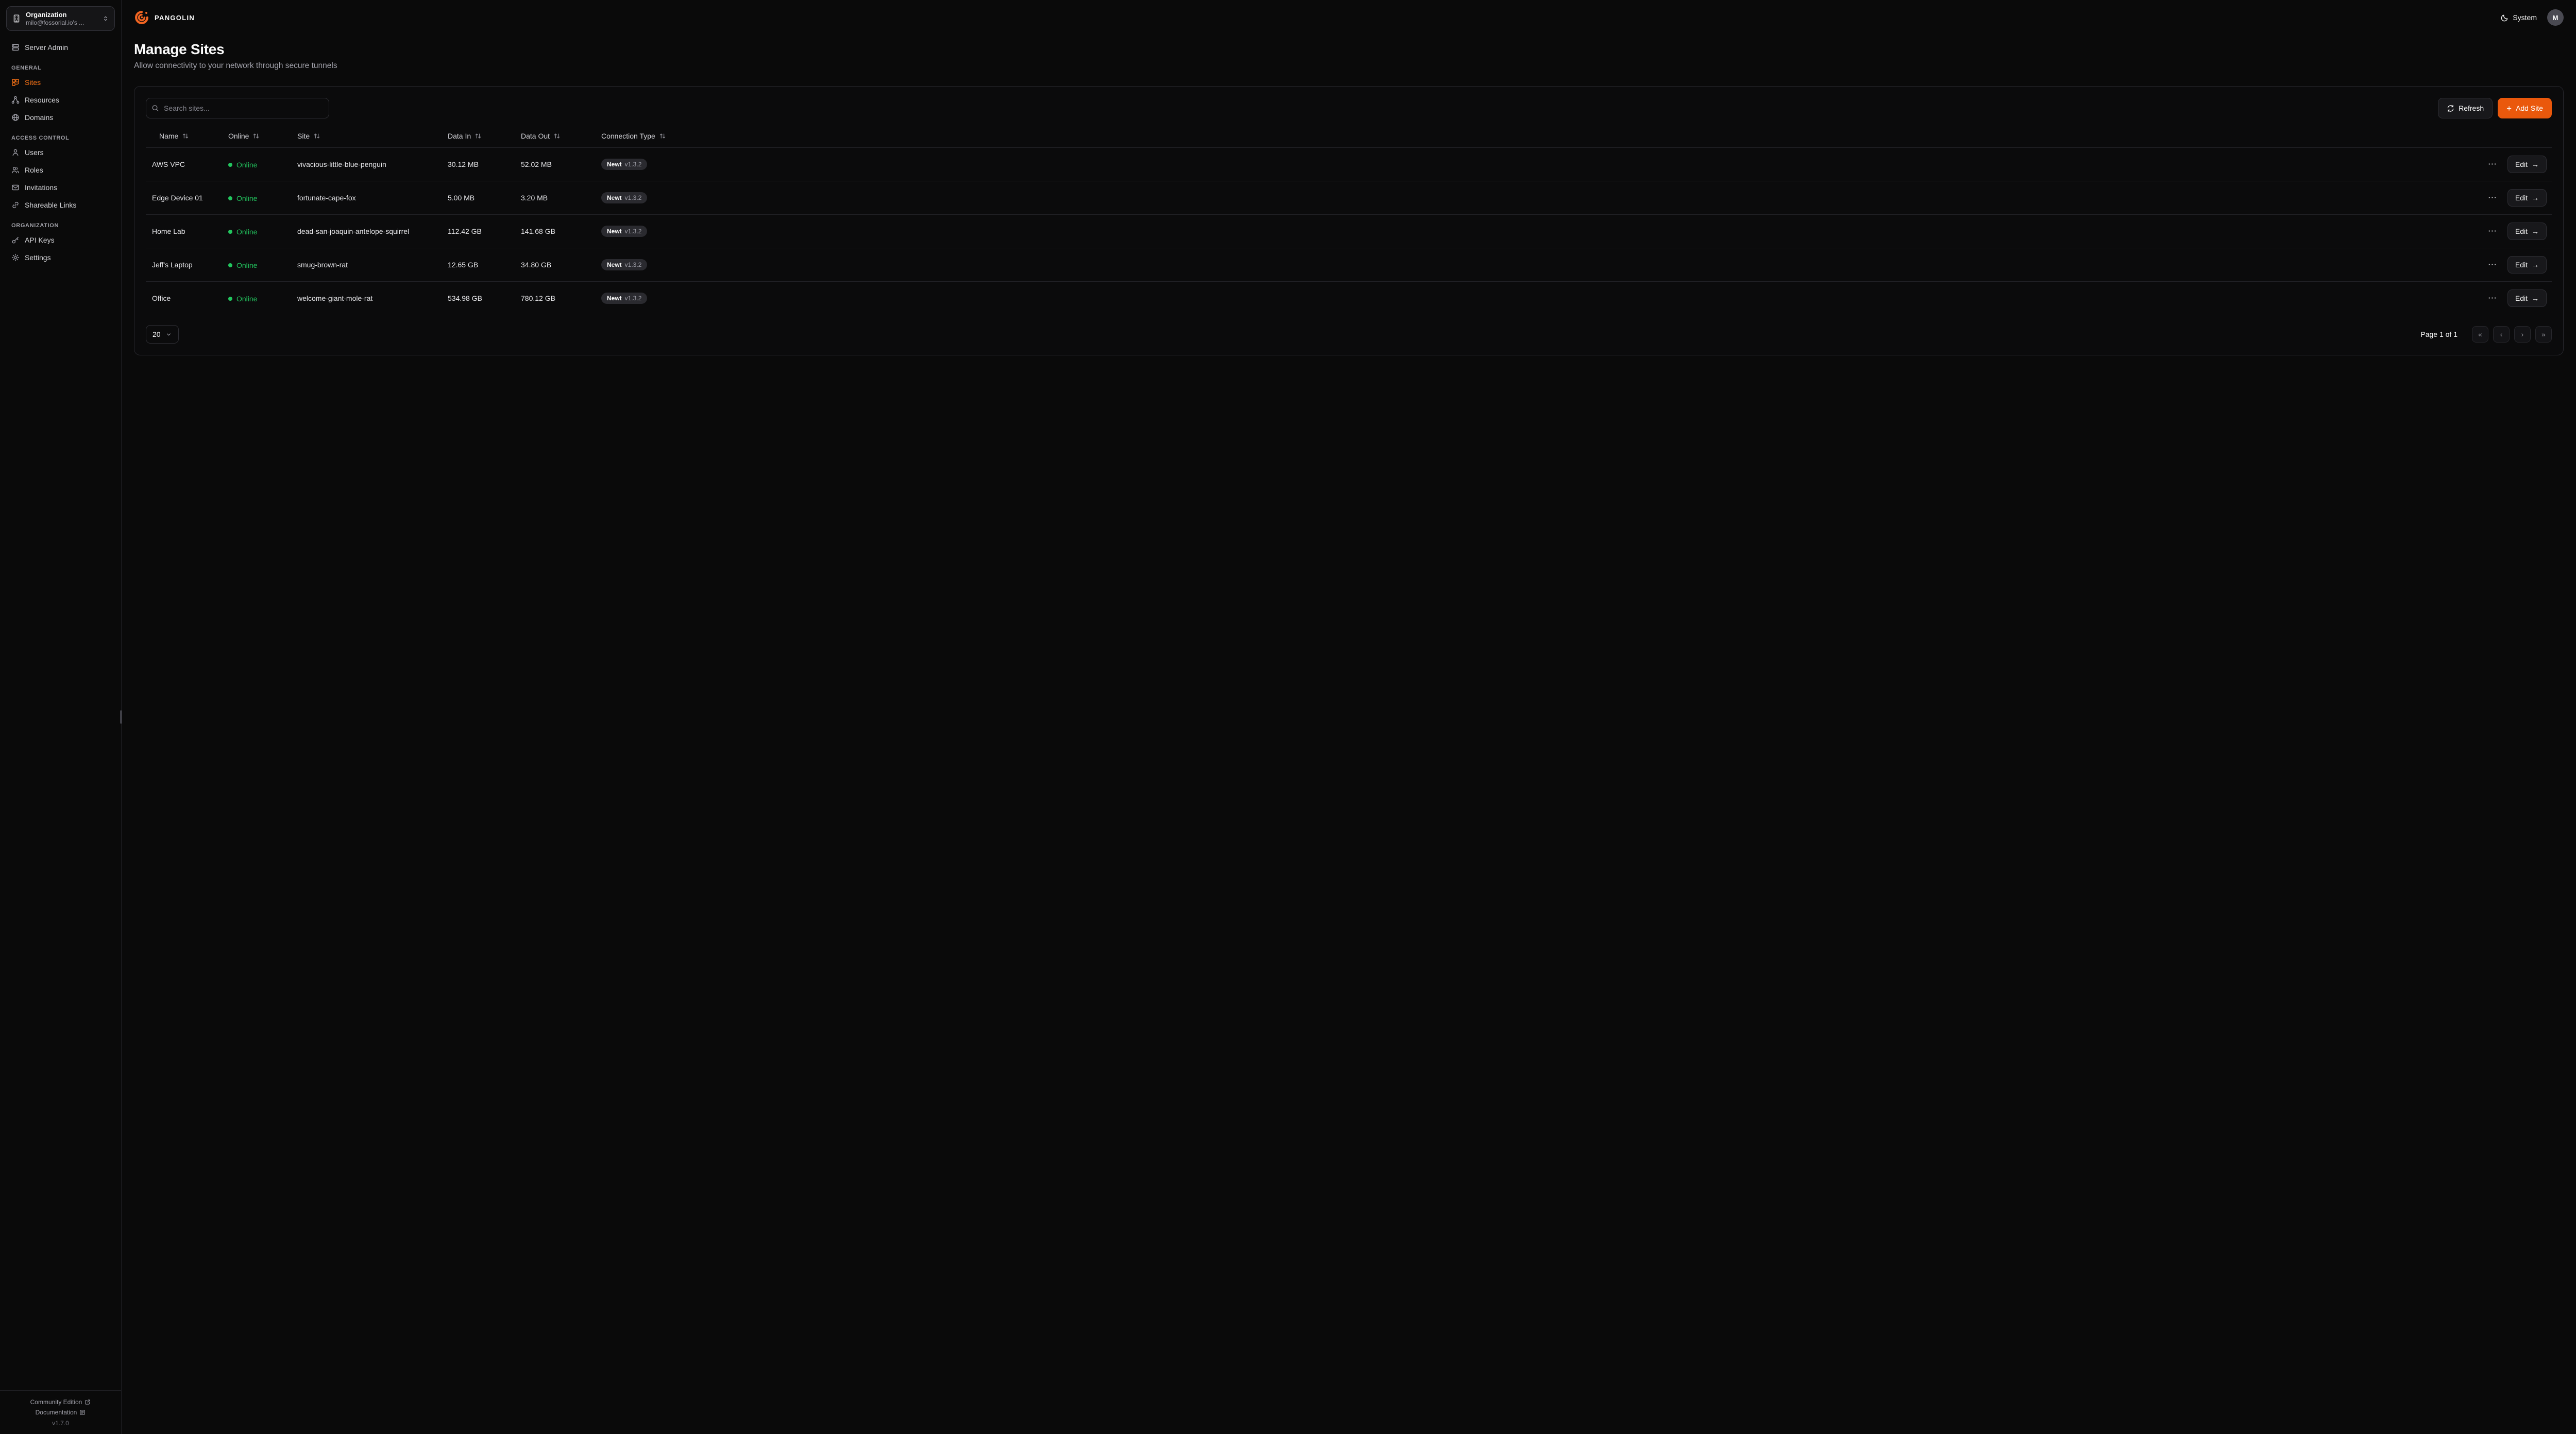  What do you see at coordinates (60, 100) in the screenshot?
I see `sidebar-item-resources: Resources` at bounding box center [60, 100].